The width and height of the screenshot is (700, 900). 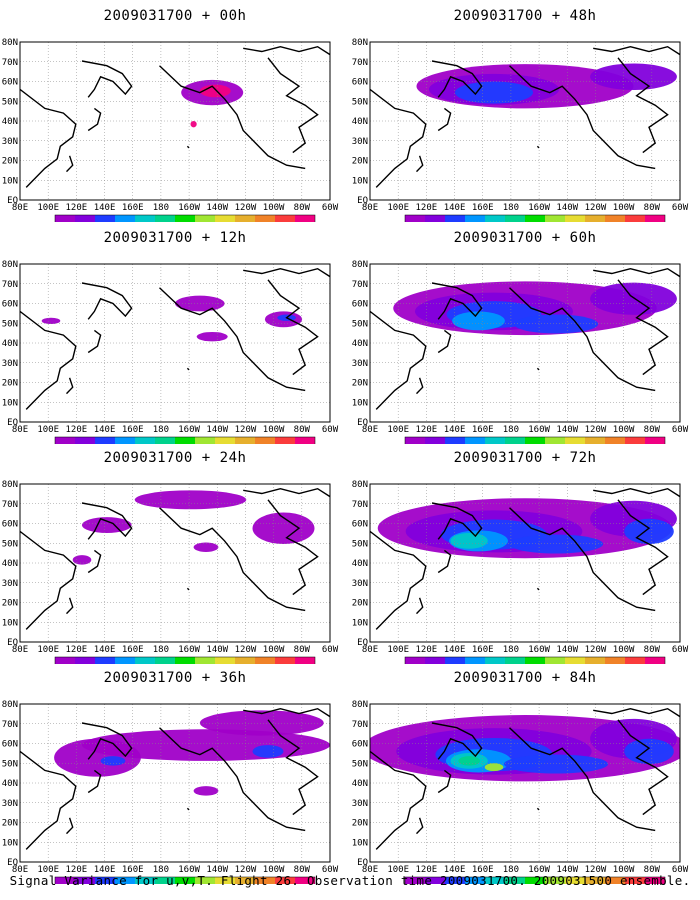 What do you see at coordinates (20, 208) in the screenshot?
I see `lon-label: 80E` at bounding box center [20, 208].